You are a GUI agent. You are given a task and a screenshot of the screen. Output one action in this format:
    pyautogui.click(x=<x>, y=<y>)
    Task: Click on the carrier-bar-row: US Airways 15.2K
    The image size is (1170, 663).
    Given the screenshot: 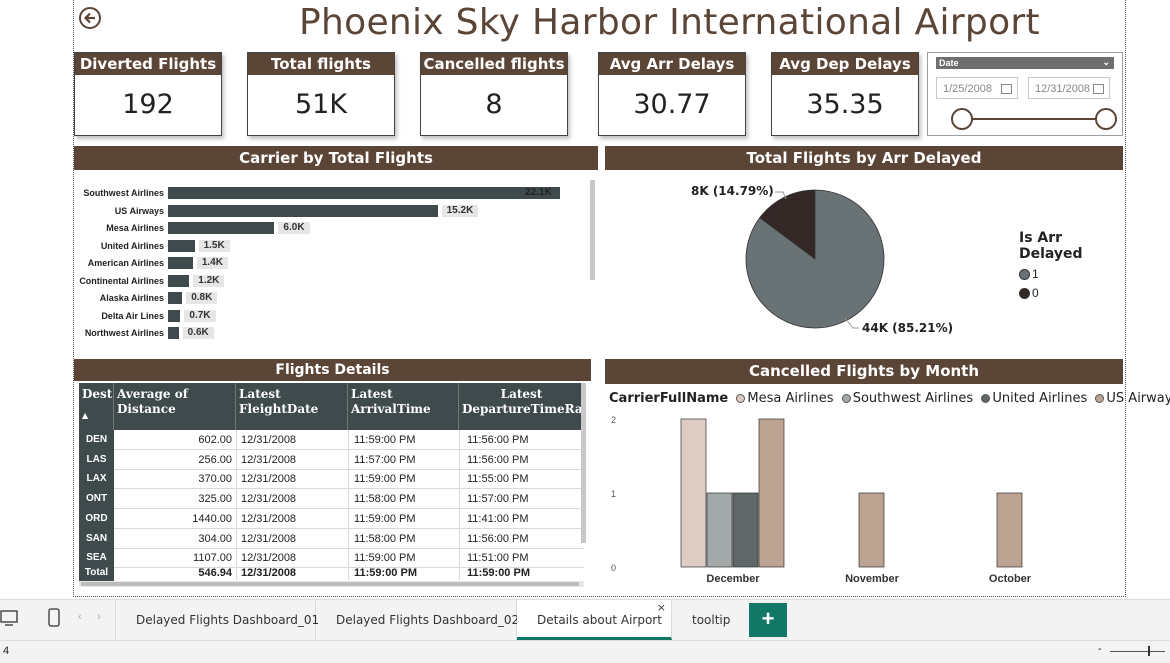 What is the action you would take?
    pyautogui.click(x=334, y=211)
    